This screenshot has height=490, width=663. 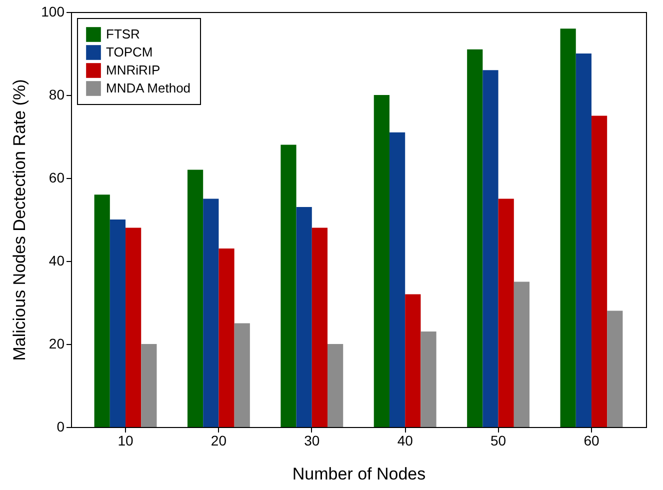 What do you see at coordinates (56, 344) in the screenshot?
I see `y-tick-label: 20` at bounding box center [56, 344].